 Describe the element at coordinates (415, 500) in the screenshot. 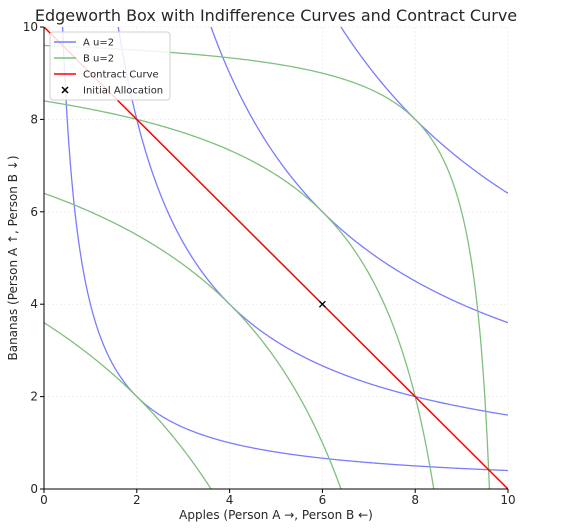

I see `x-tick-label: 8` at that location.